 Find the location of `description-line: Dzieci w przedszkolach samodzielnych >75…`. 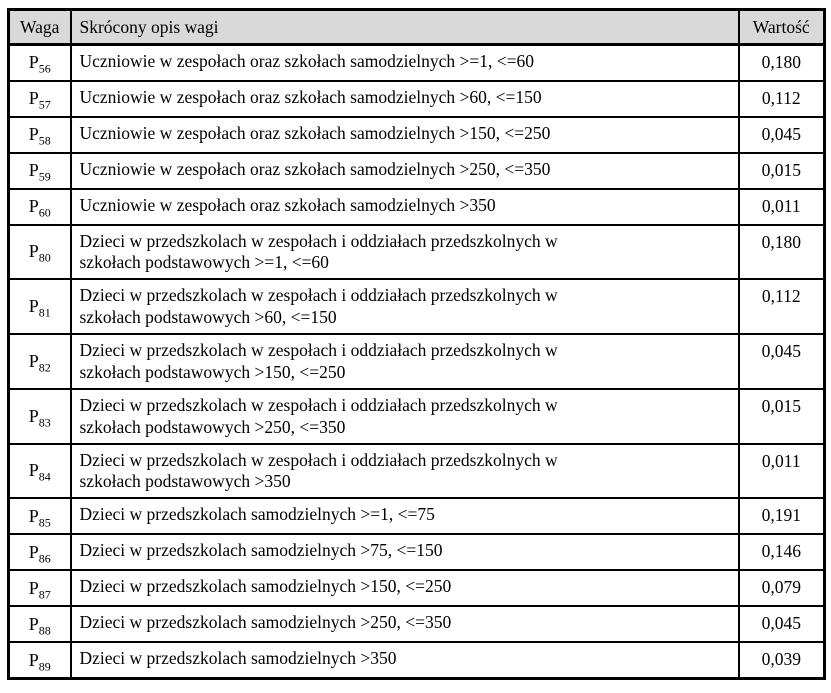

description-line: Dzieci w przedszkolach samodzielnych >75… is located at coordinates (261, 550).